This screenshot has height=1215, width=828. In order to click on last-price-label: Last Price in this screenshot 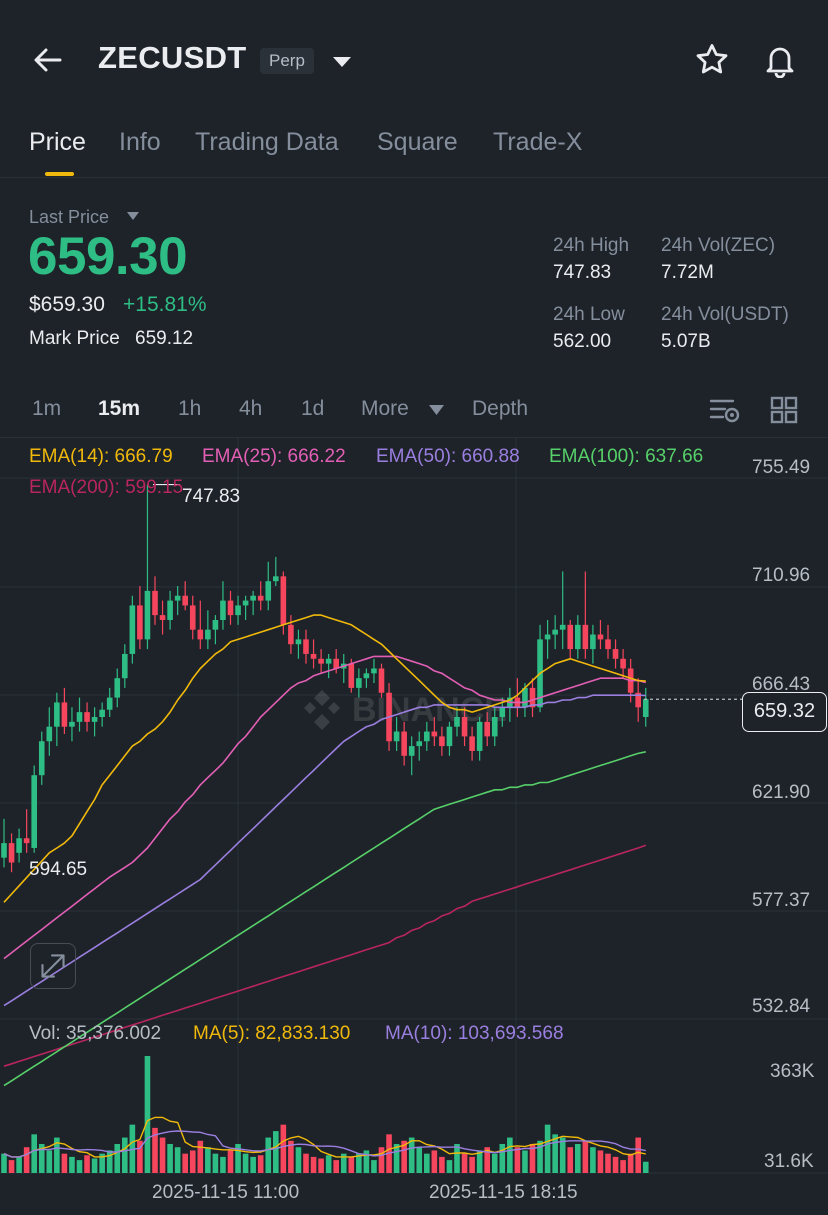, I will do `click(69, 217)`.